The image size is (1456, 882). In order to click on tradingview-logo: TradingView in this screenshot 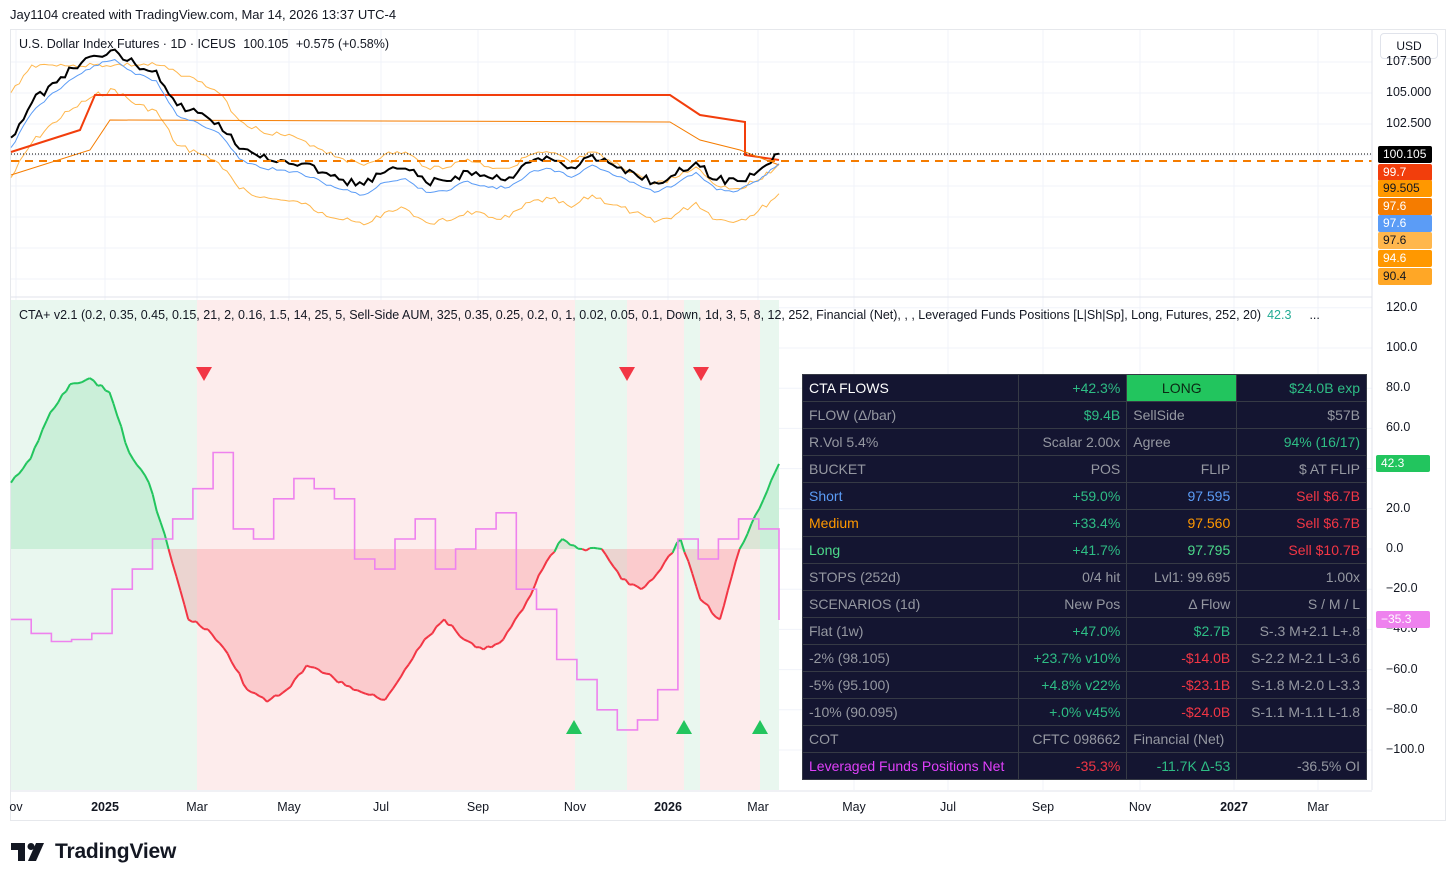, I will do `click(93, 852)`.